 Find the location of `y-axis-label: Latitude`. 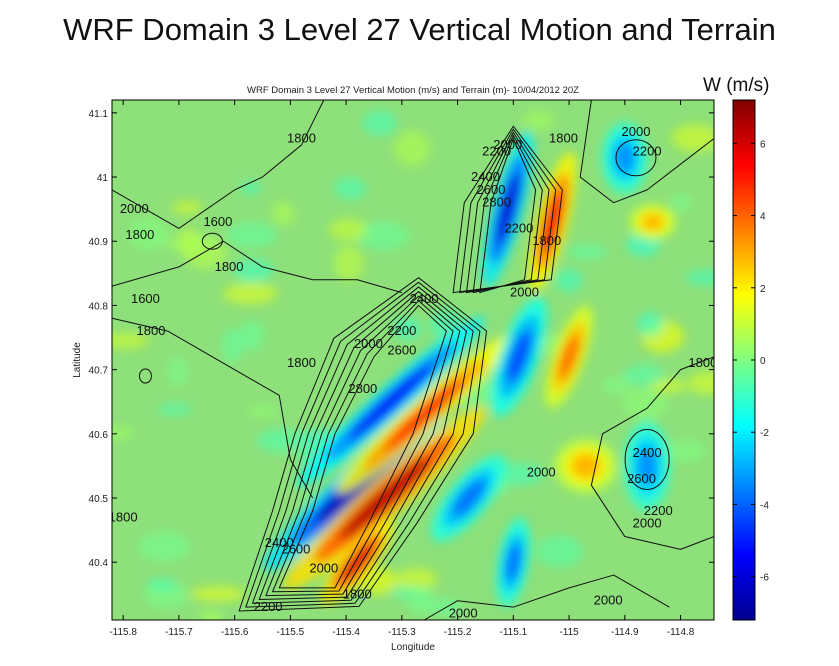

y-axis-label: Latitude is located at coordinates (77, 360).